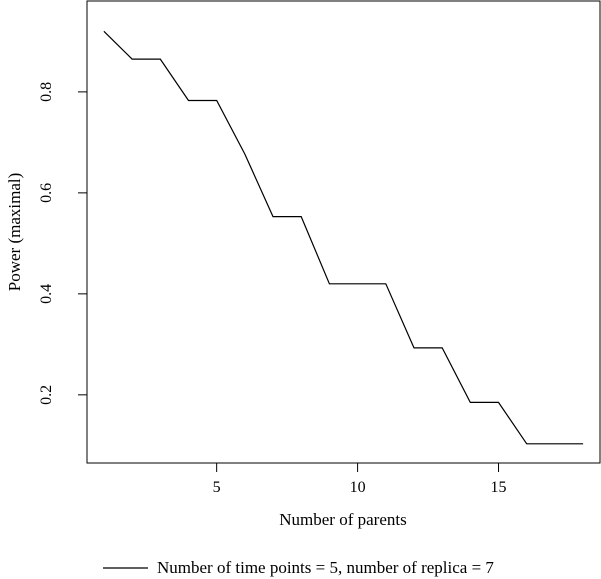 Image resolution: width=601 pixels, height=579 pixels. I want to click on y-tick-label: 0.2, so click(46, 395).